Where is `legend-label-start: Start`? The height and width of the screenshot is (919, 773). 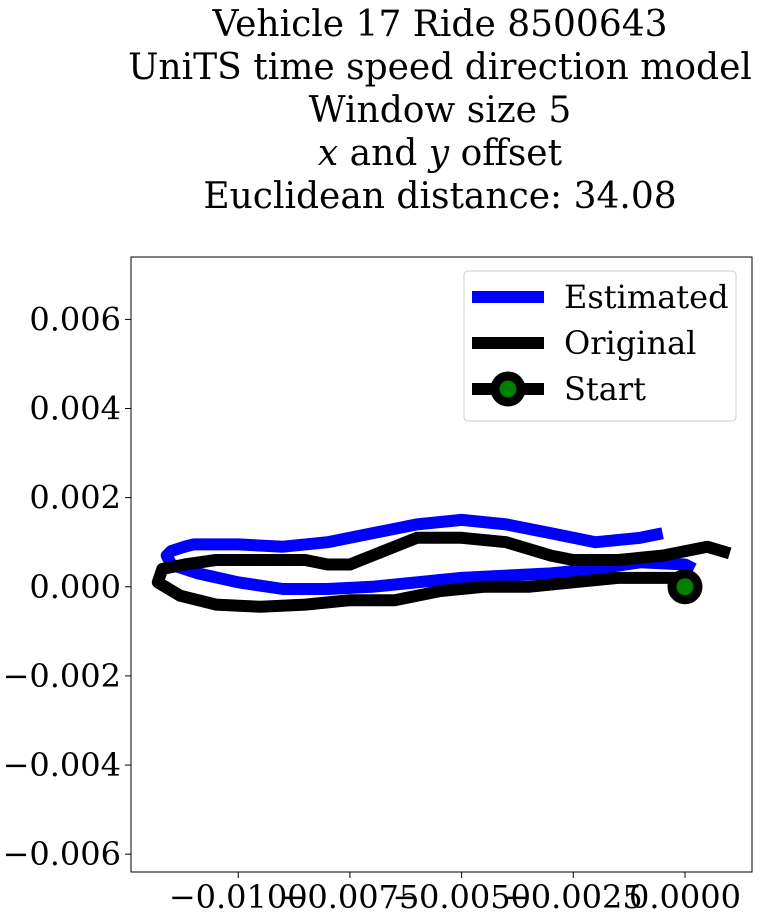
legend-label-start: Start is located at coordinates (605, 389).